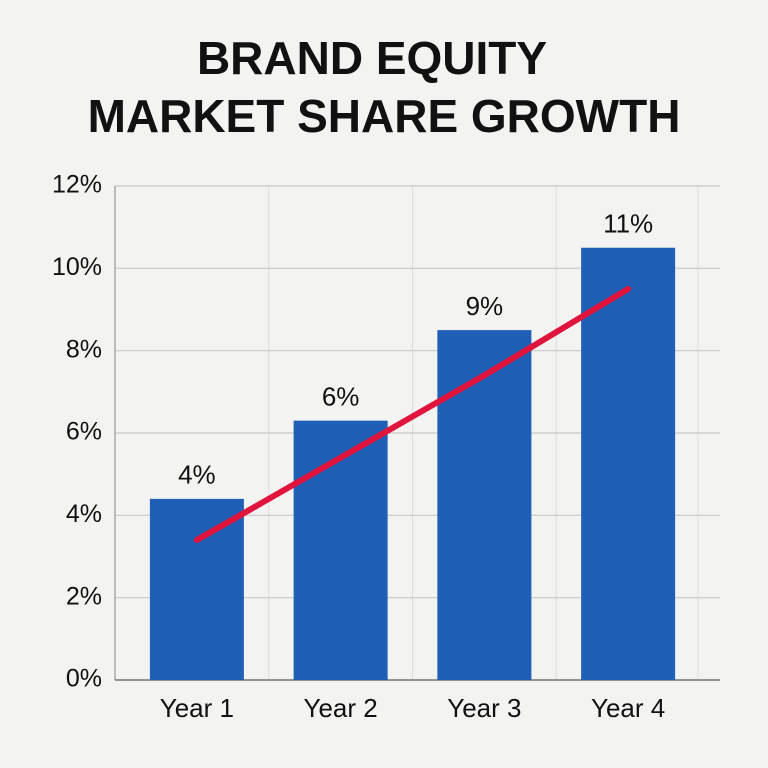 The image size is (768, 768). Describe the element at coordinates (372, 58) in the screenshot. I see `chart-title: BRAND EQUITY` at that location.